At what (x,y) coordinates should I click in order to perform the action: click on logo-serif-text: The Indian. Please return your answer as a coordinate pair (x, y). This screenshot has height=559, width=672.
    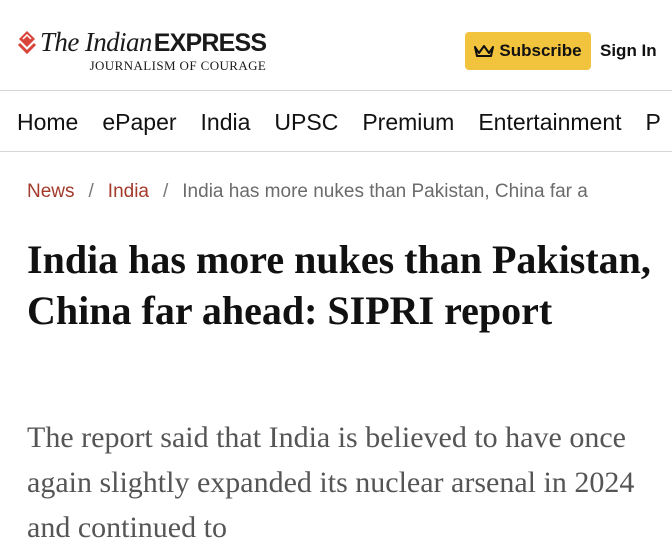
    Looking at the image, I should click on (96, 42).